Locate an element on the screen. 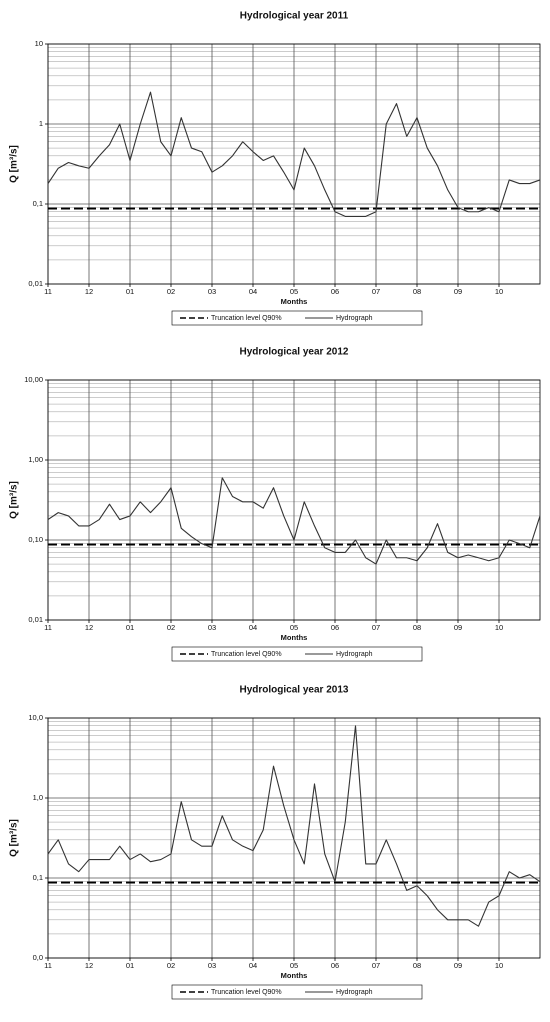  chart-title: Hydrological year 2012 is located at coordinates (294, 352).